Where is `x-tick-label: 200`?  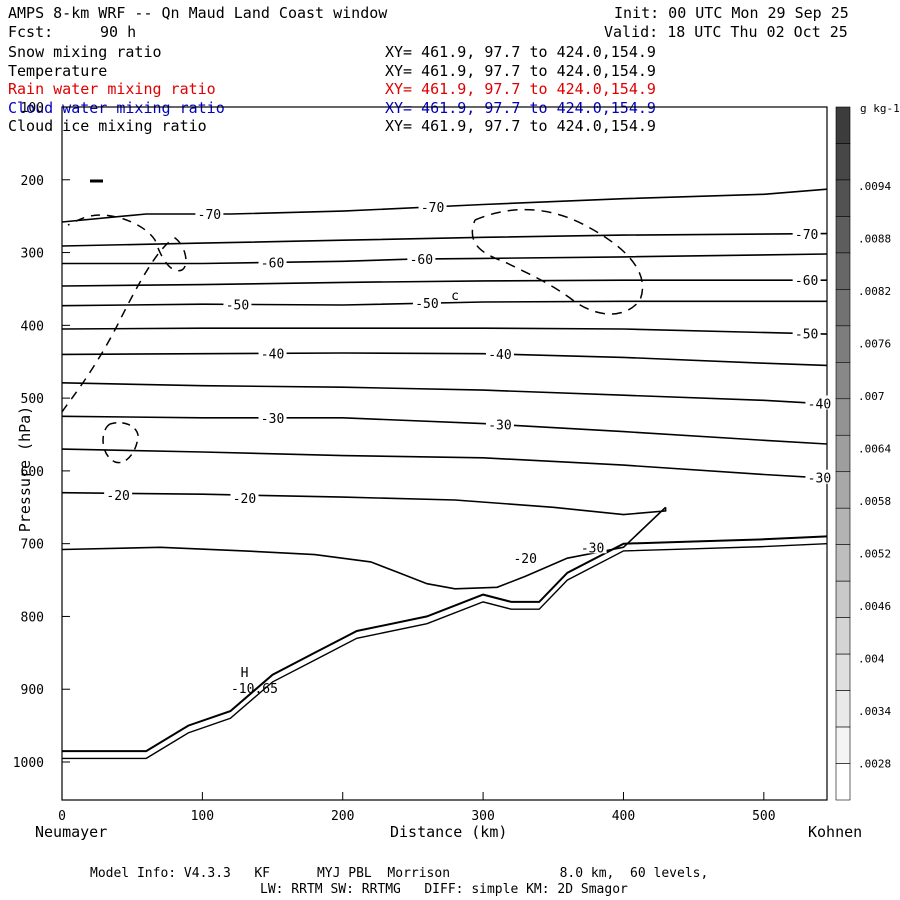 x-tick-label: 200 is located at coordinates (342, 816).